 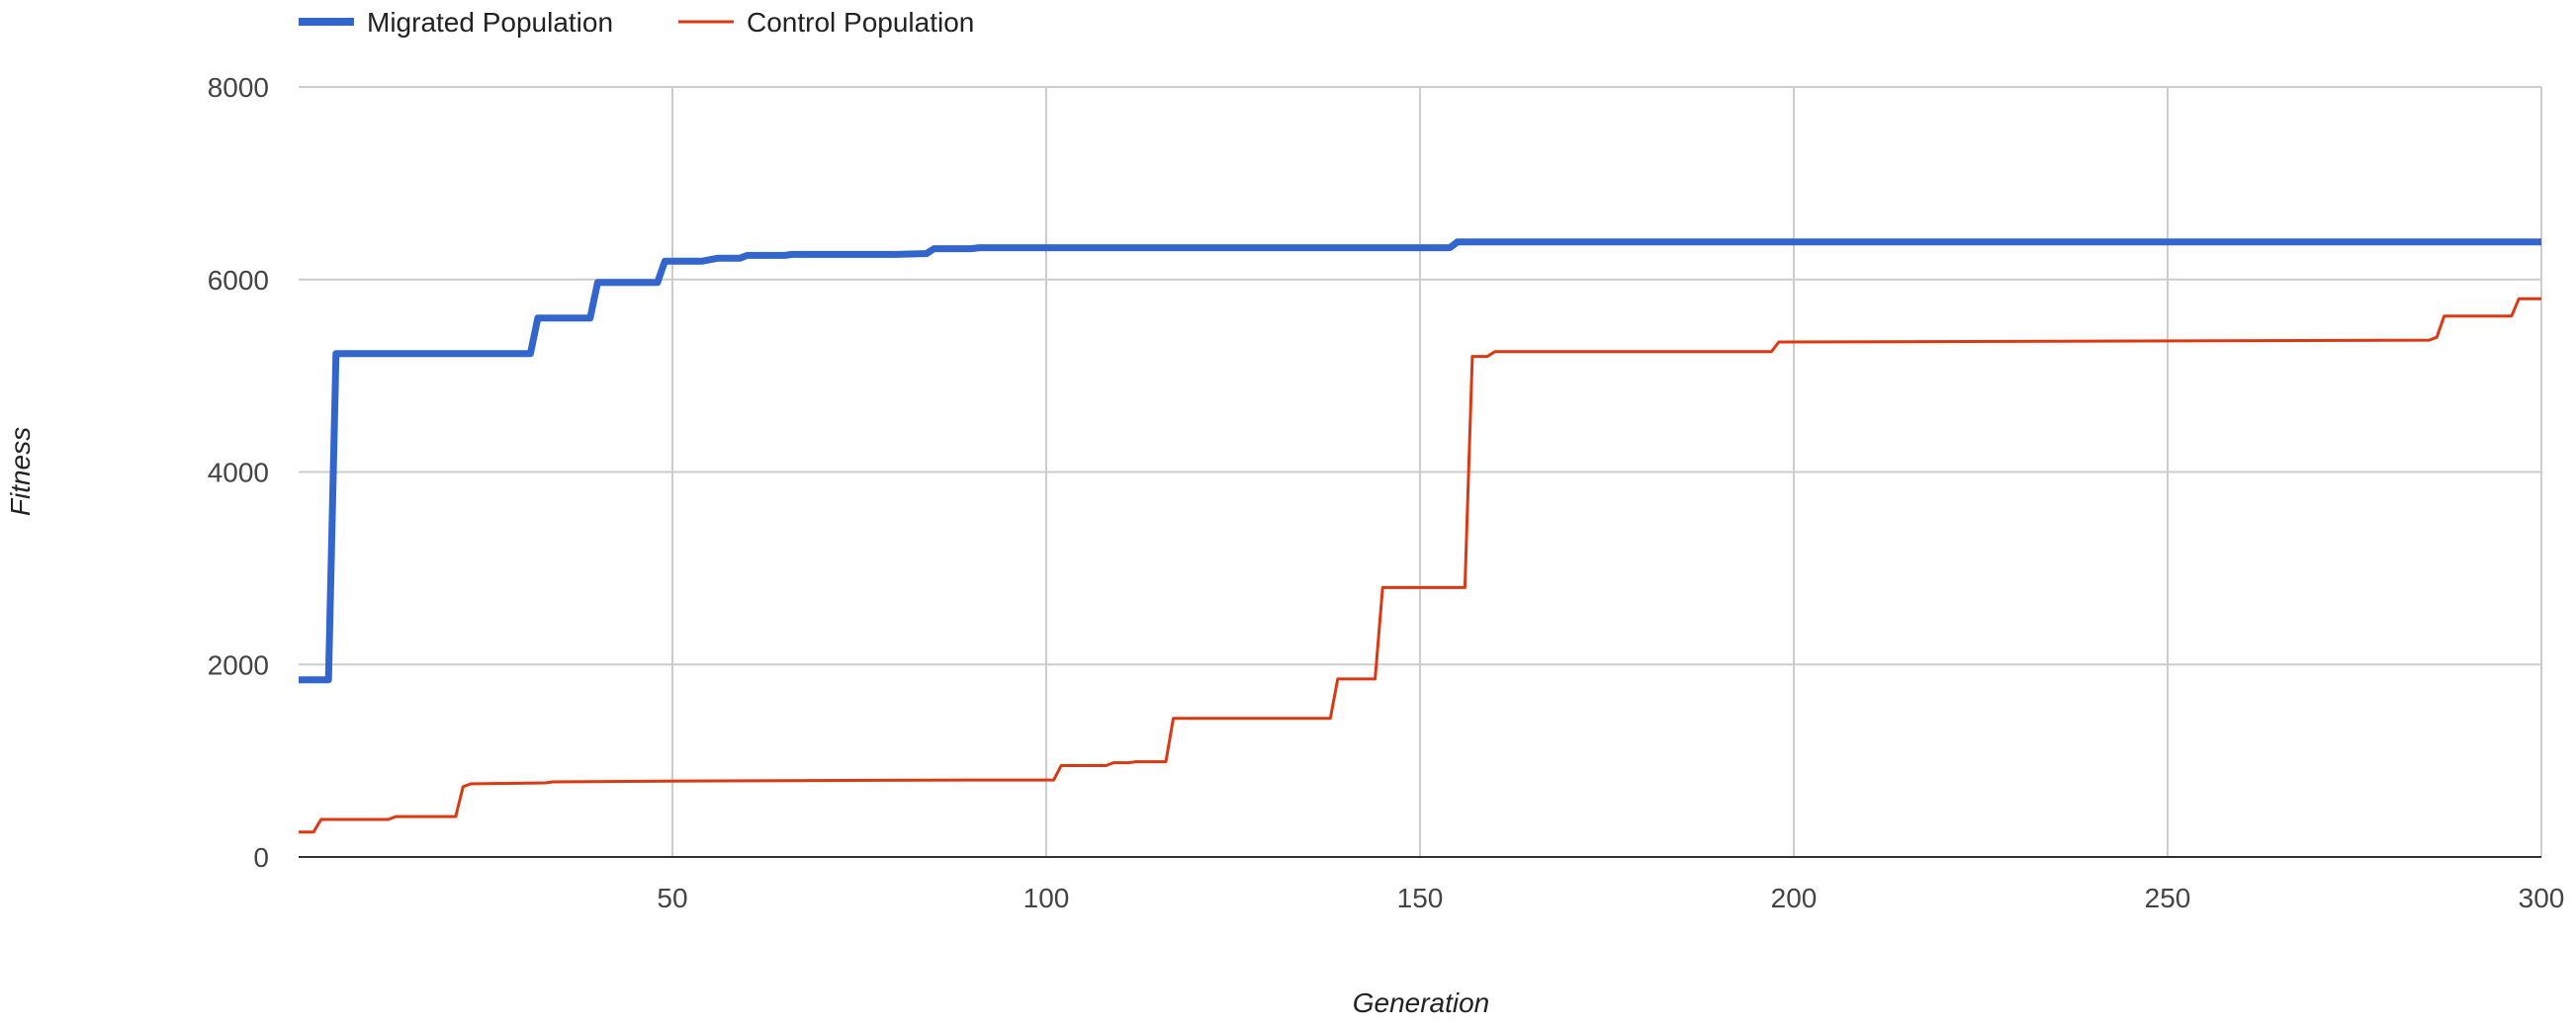 I want to click on y-tick-label-6000: 6000, so click(x=238, y=280).